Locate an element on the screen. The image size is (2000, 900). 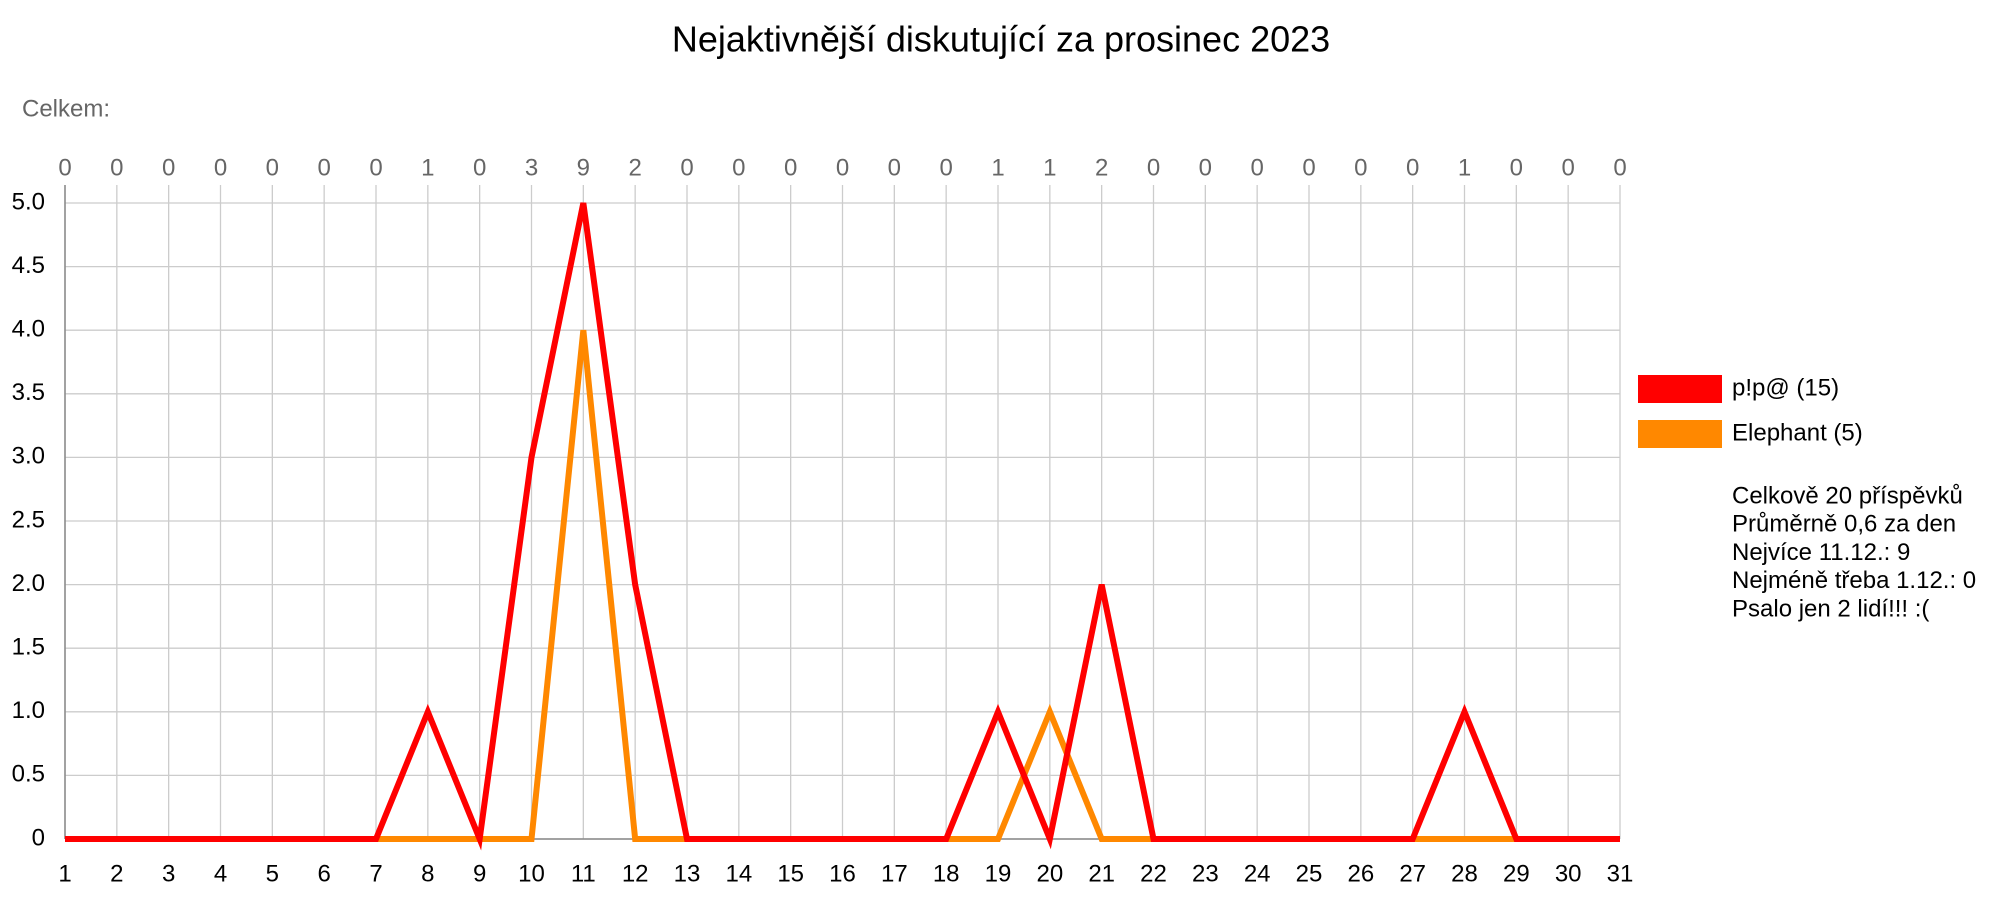
x-tick-label: 13 is located at coordinates (687, 873).